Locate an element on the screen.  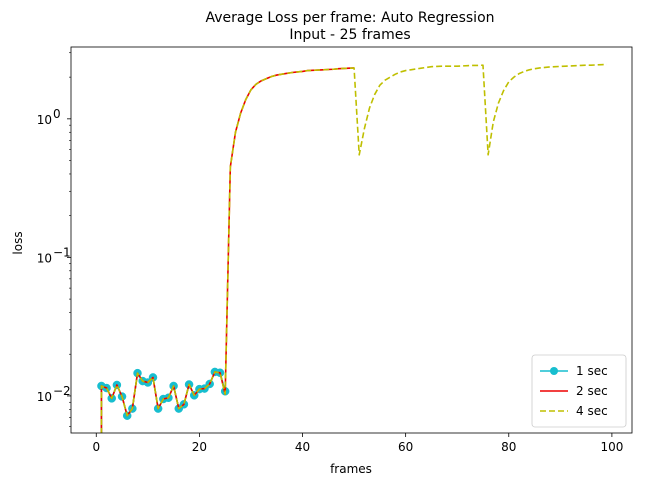
y-tick-exponent: −2 is located at coordinates (62, 391).